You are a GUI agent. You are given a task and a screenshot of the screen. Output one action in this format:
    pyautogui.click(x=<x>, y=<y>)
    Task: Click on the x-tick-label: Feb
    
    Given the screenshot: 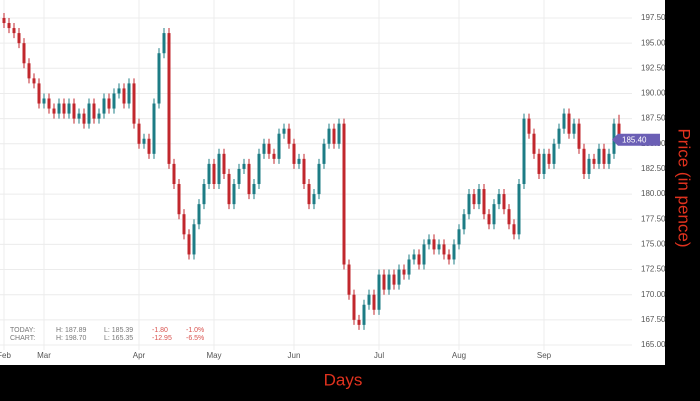 What is the action you would take?
    pyautogui.click(x=5, y=355)
    